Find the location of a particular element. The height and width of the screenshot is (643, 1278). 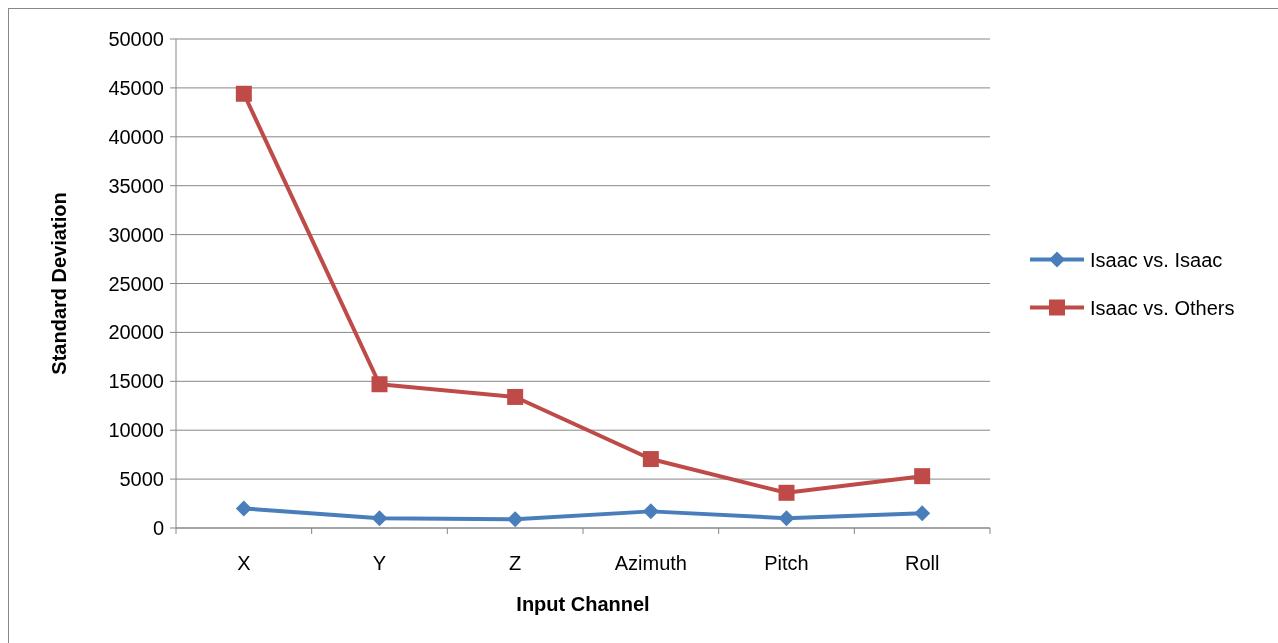

y-tick-label: 35000 is located at coordinates (136, 185).